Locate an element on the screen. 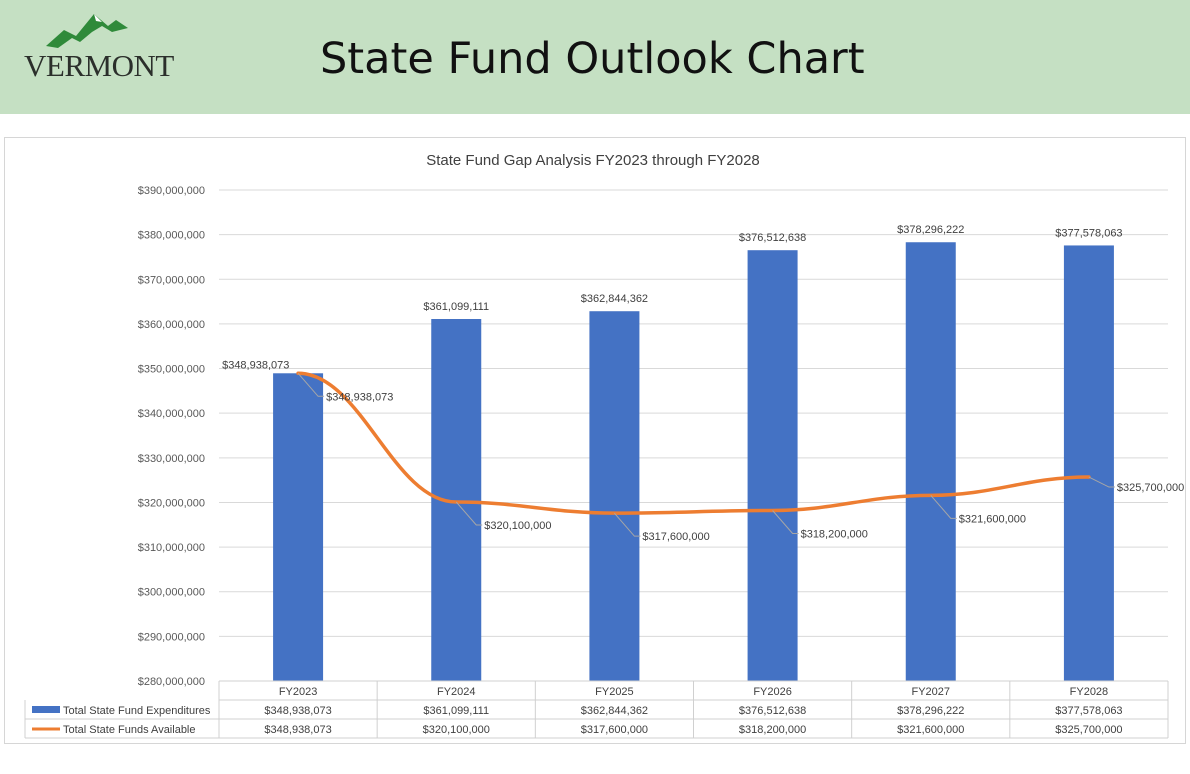  legend-swatch-bar is located at coordinates (46, 709).